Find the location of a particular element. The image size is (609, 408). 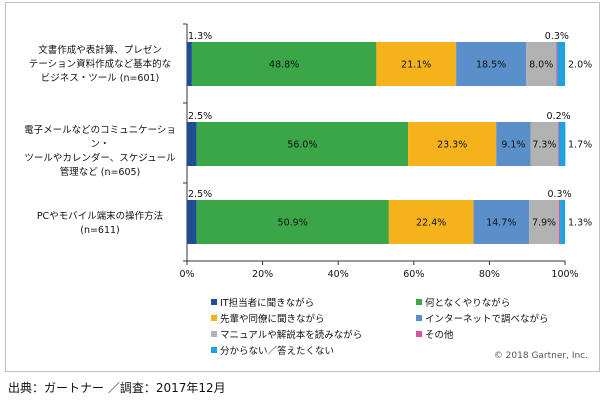

x-tick-100: 100% is located at coordinates (565, 274).